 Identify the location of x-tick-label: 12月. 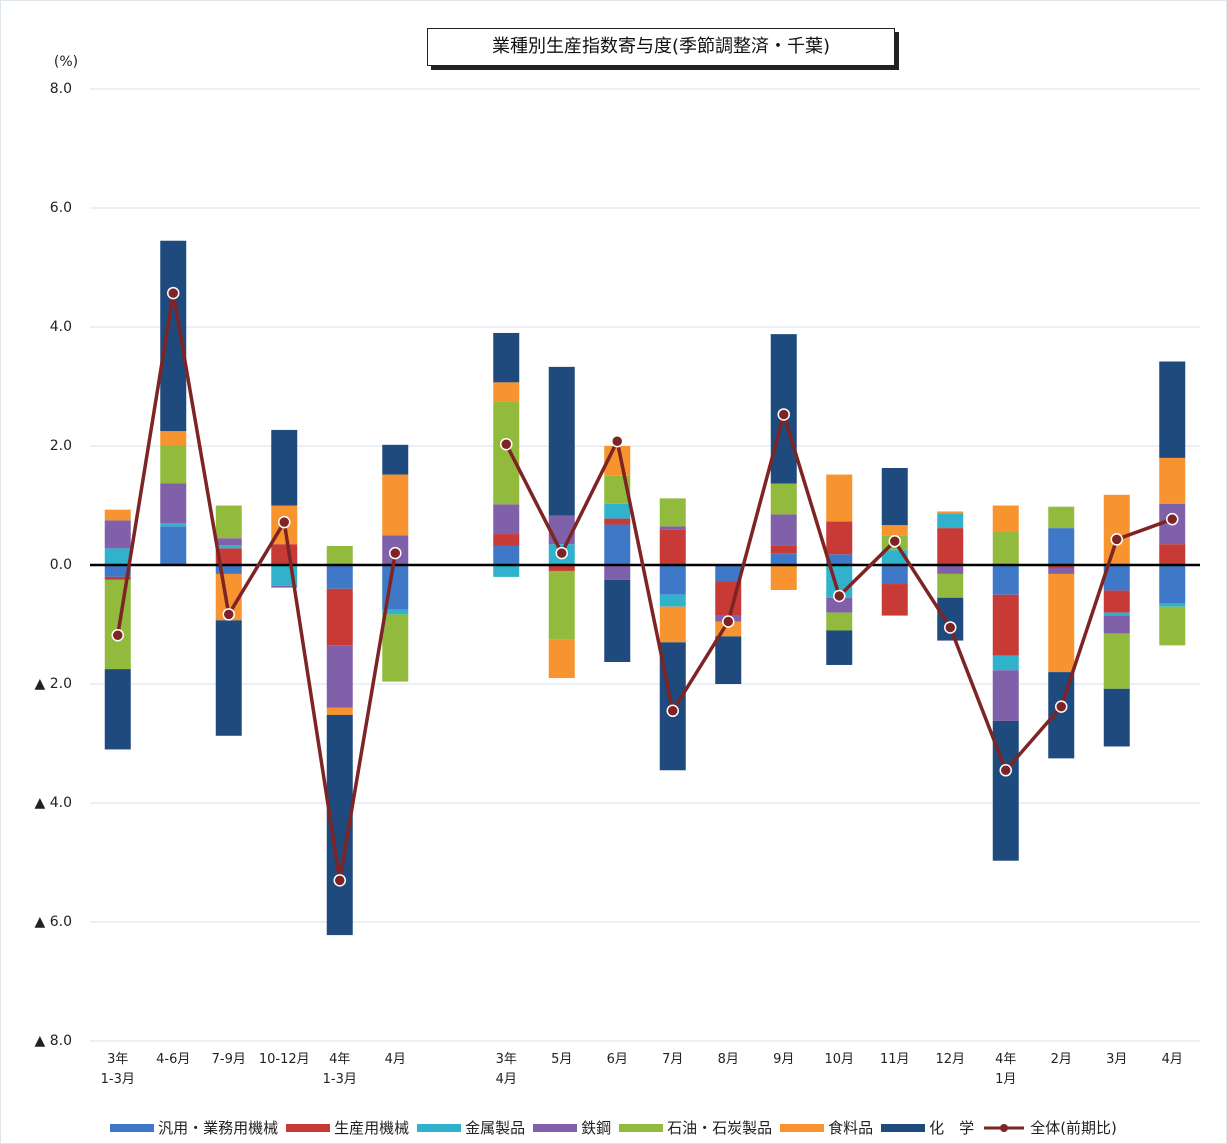
(950, 1059).